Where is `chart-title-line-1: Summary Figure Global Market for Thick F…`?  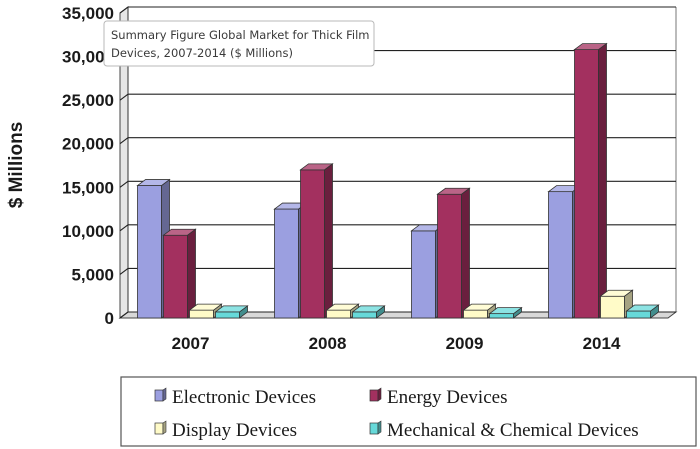 chart-title-line-1: Summary Figure Global Market for Thick F… is located at coordinates (240, 35).